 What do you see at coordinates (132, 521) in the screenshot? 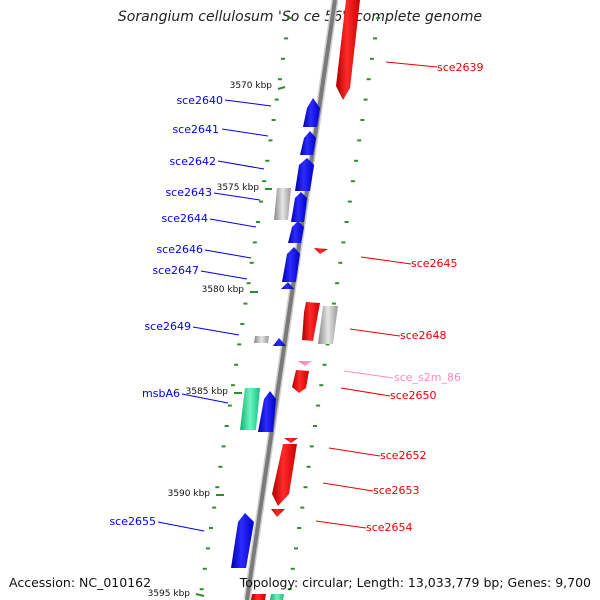
I see `gene-label-sce2655: sce2655` at bounding box center [132, 521].